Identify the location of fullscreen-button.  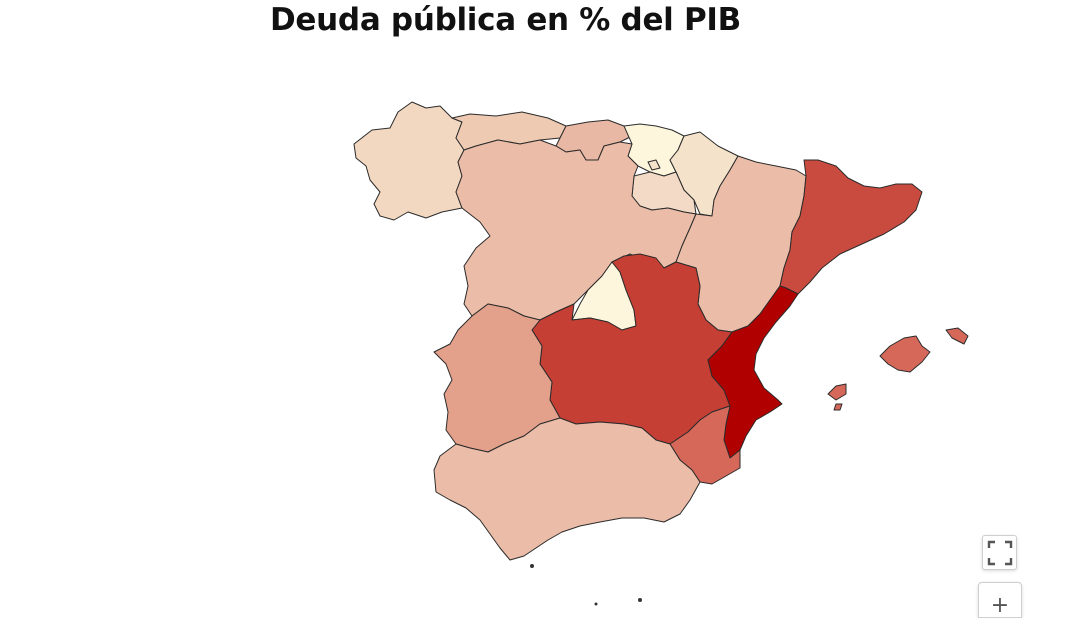
(999, 552).